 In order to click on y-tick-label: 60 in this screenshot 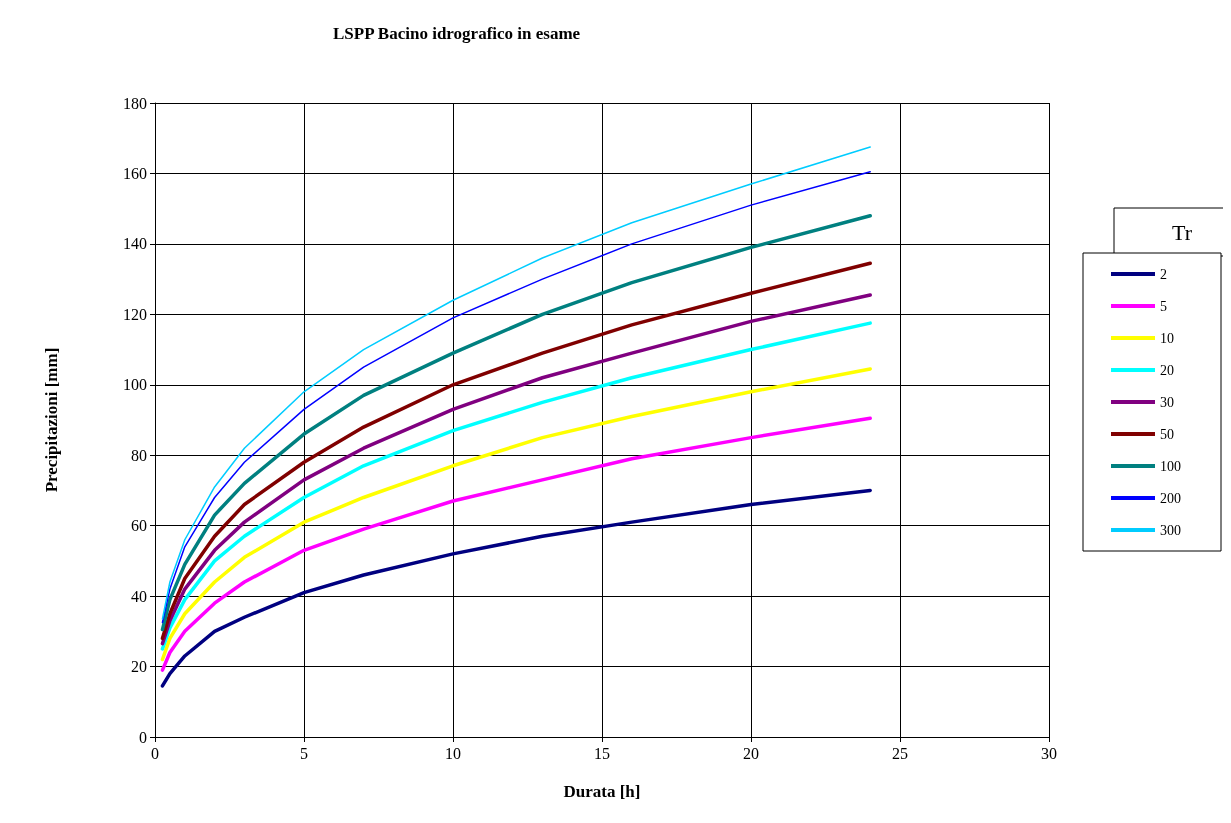, I will do `click(139, 526)`.